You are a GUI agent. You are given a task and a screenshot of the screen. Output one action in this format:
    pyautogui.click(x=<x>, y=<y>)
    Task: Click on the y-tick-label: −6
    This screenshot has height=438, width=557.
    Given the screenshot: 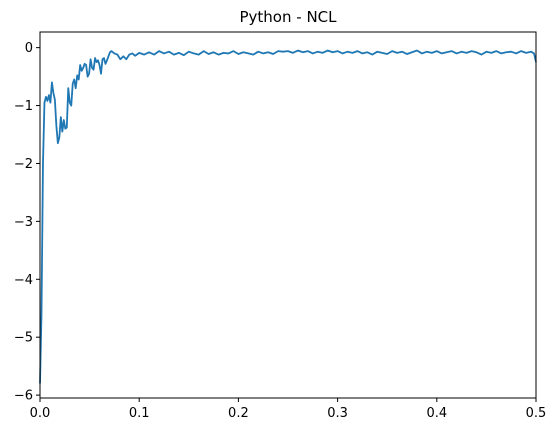 What is the action you would take?
    pyautogui.click(x=23, y=396)
    